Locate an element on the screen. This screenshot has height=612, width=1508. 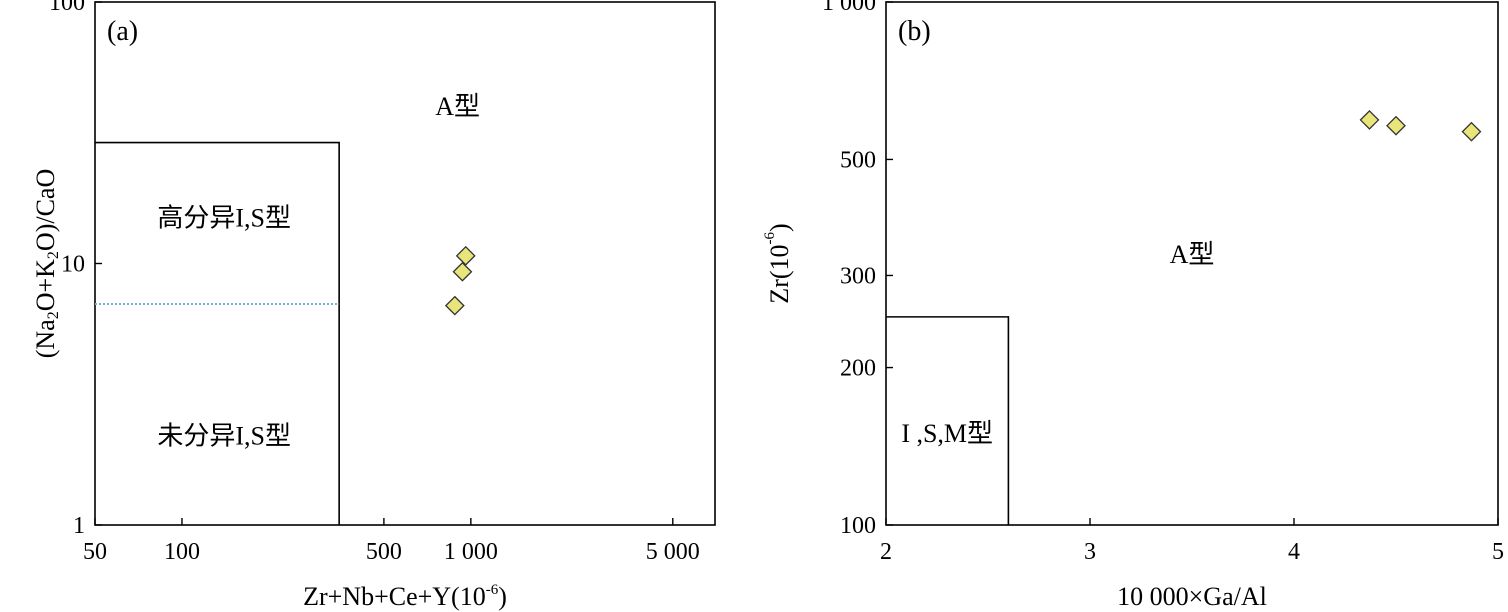
panel-b-region-label: I ,S,M型 is located at coordinates (947, 433).